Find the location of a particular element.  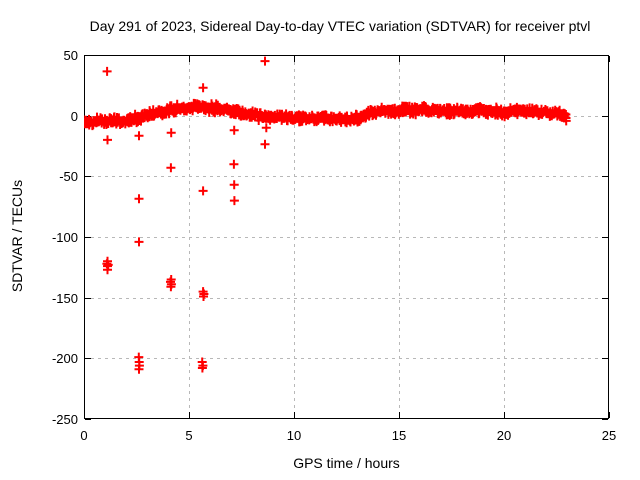

x-tick-label: 15 is located at coordinates (399, 435).